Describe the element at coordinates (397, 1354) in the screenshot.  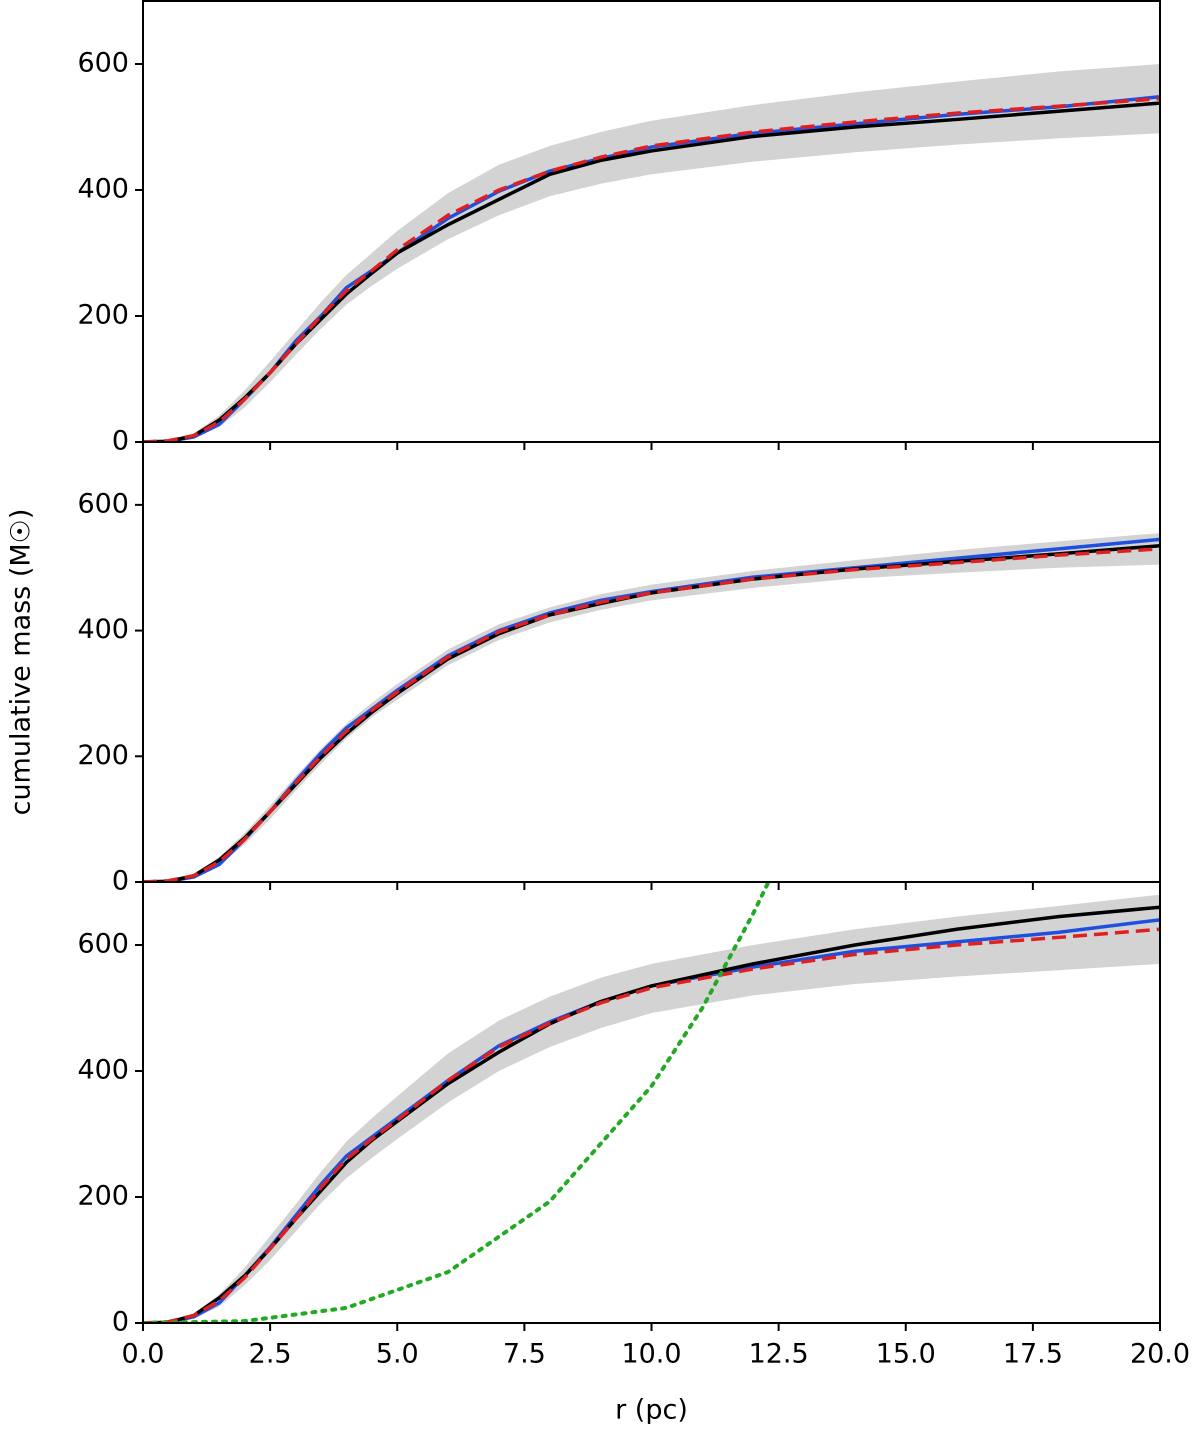
I see `x-tick-label: 5.0` at that location.